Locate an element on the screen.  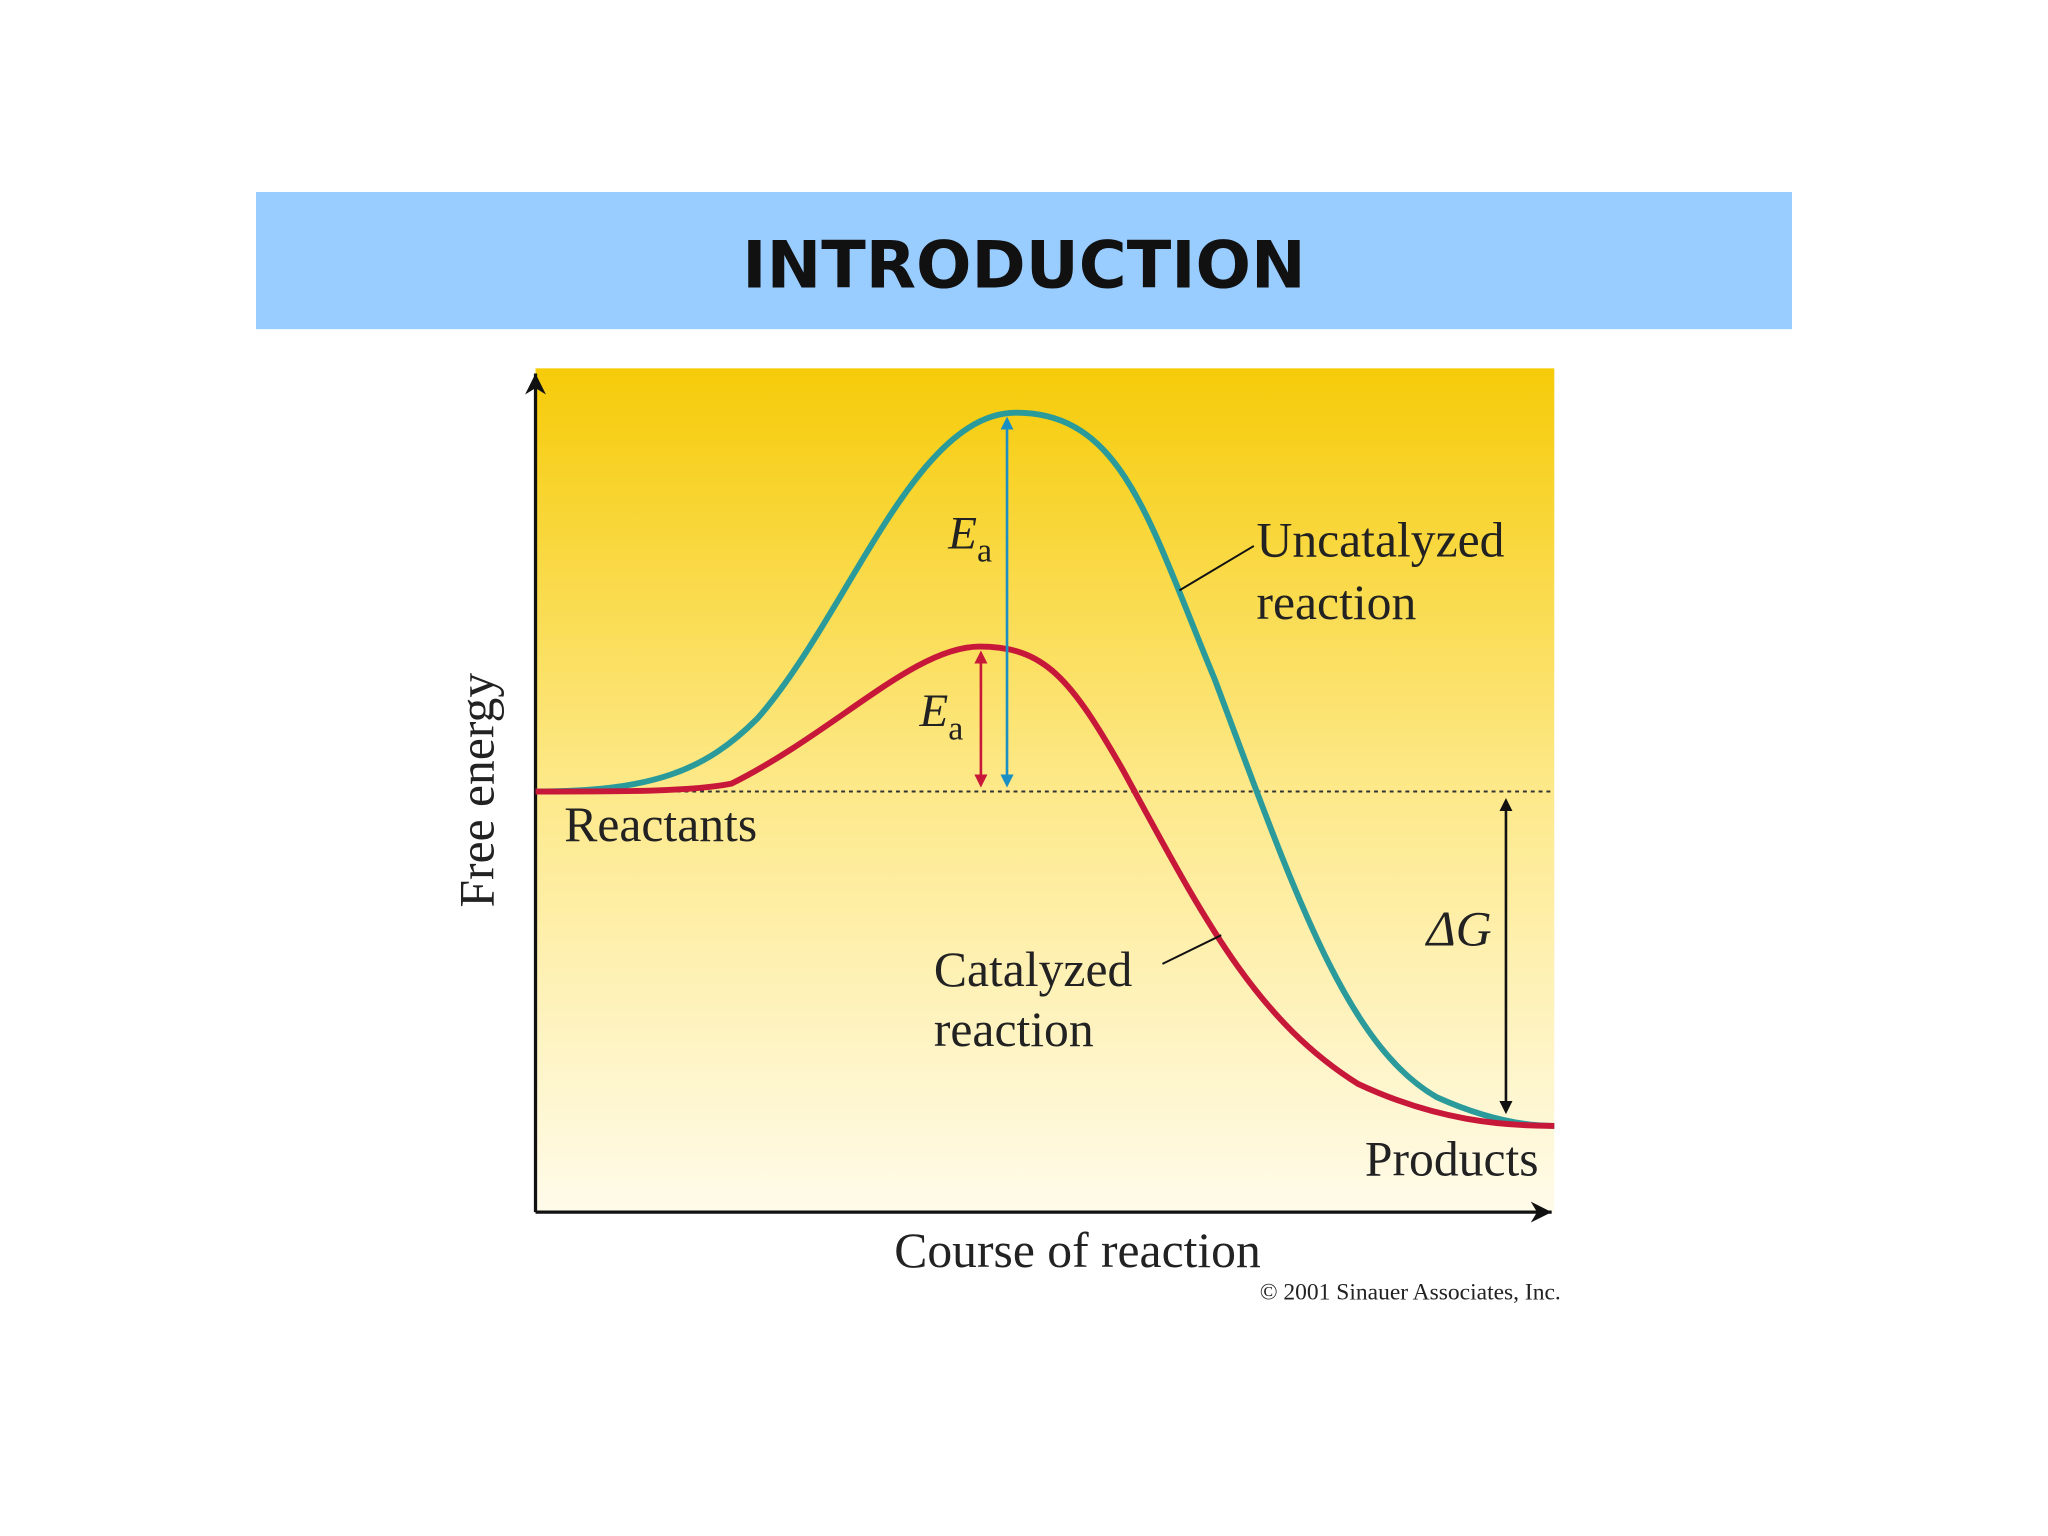
uncatalyzed-label: reaction is located at coordinates (1336, 602).